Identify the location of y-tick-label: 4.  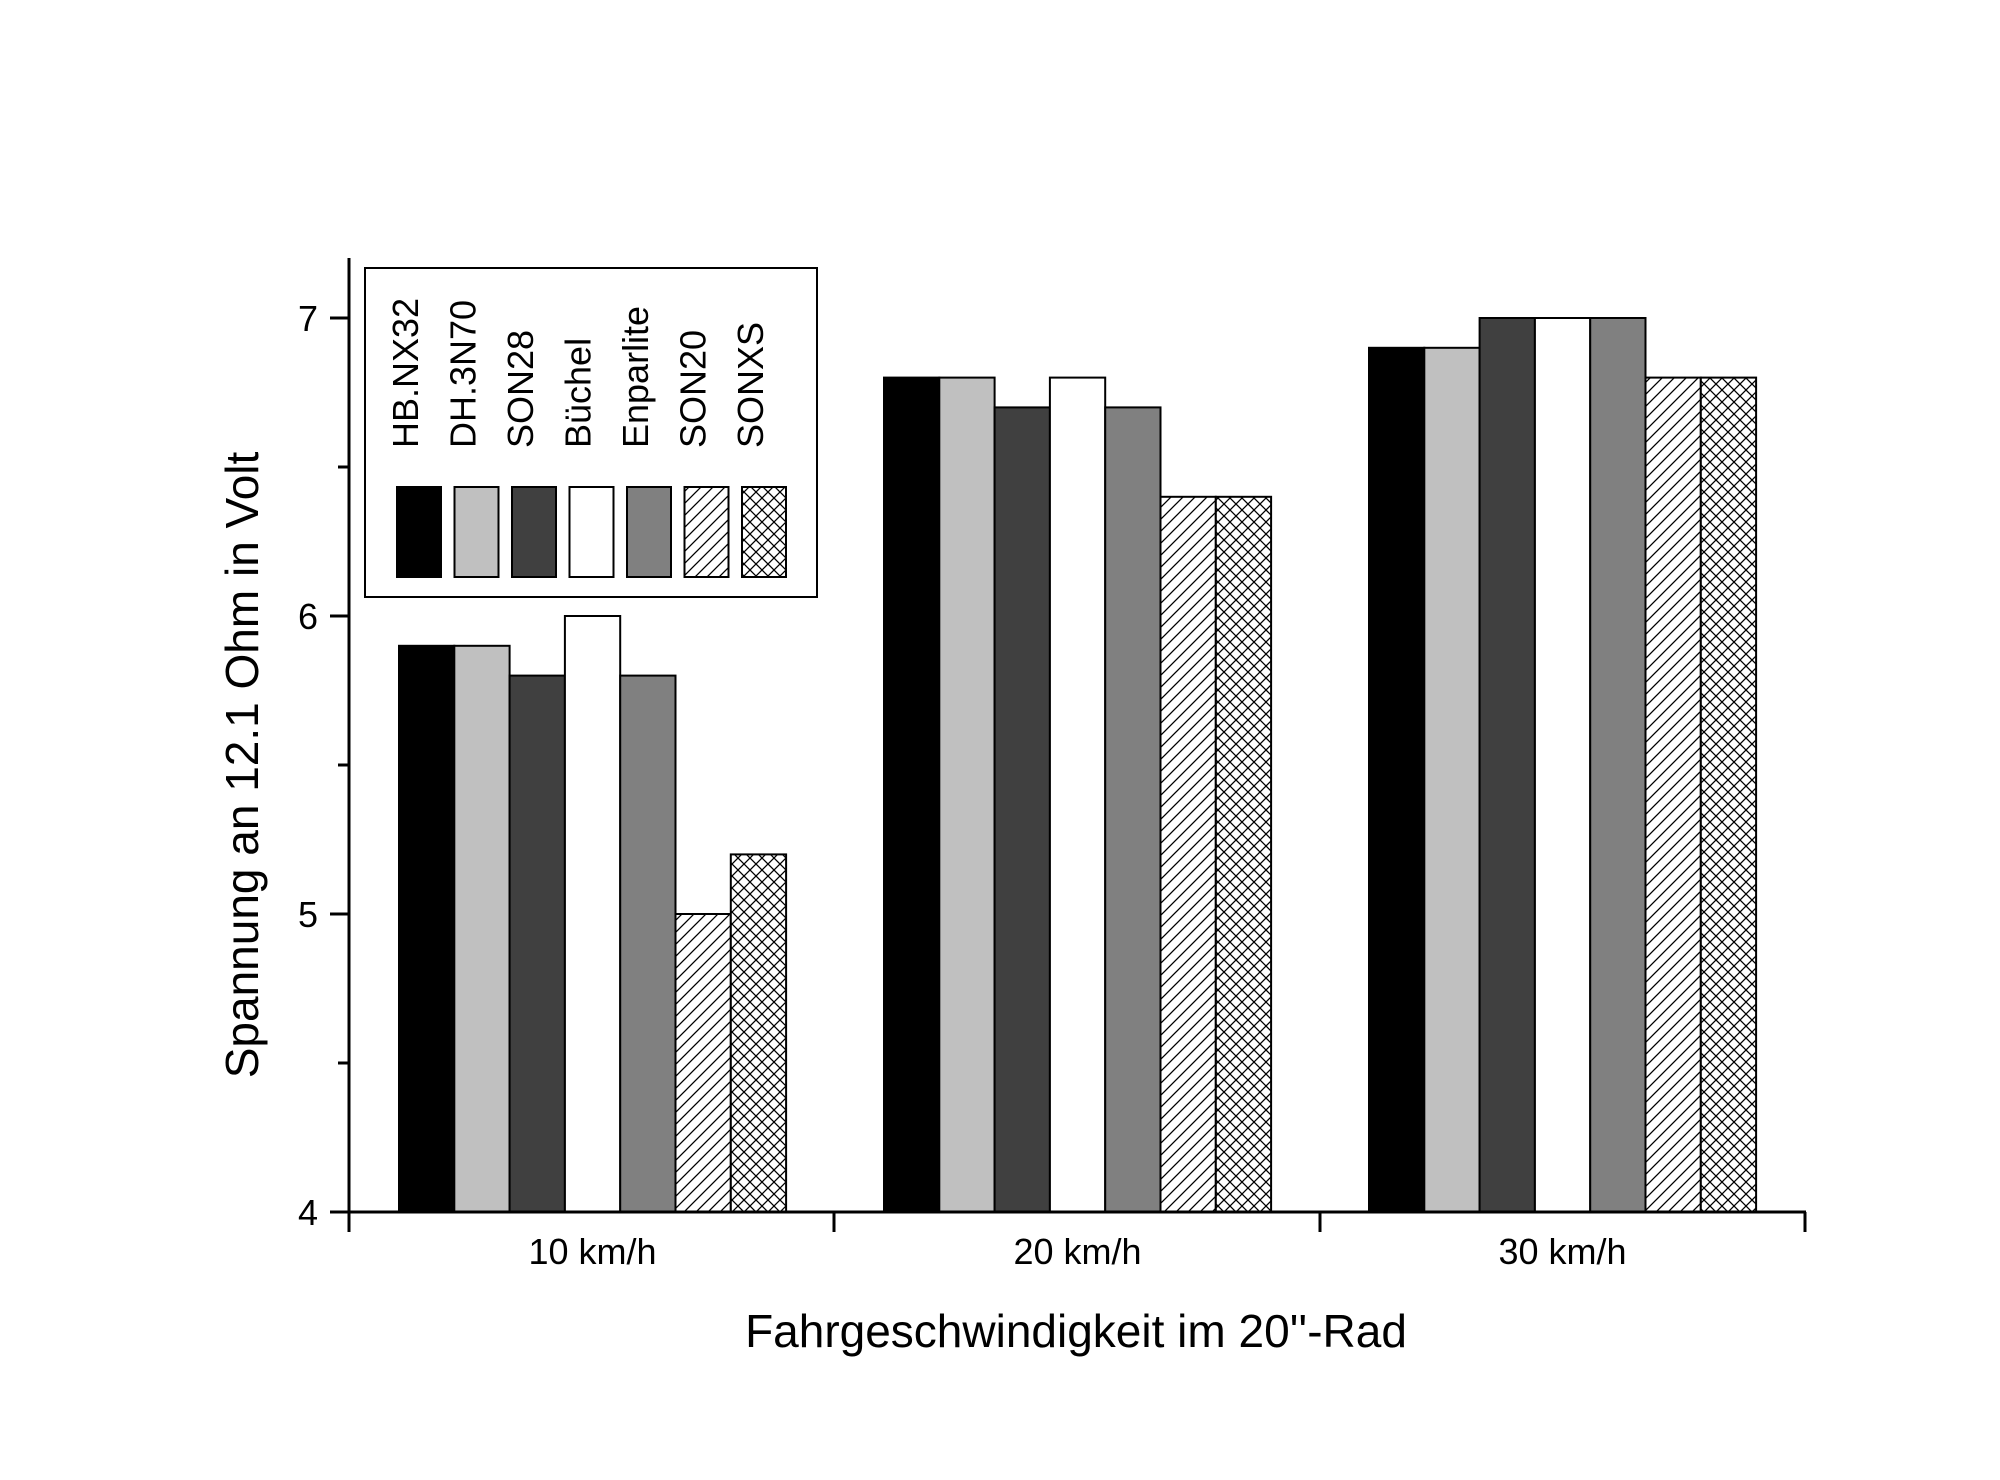
(308, 1212).